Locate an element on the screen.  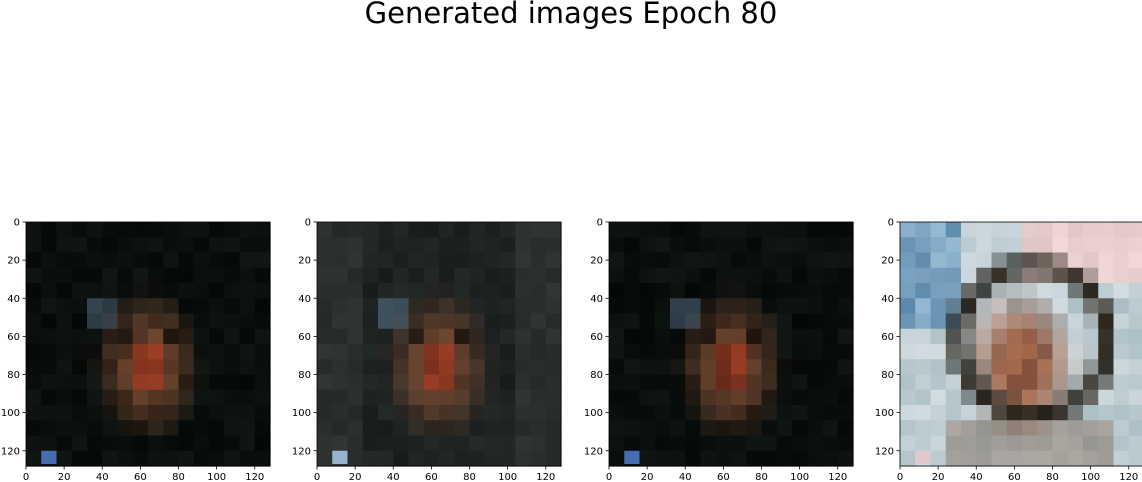
generated-image-1: 0 20 40 60 80 100 120 0 20 40 60 80 100 120 is located at coordinates (136, 350).